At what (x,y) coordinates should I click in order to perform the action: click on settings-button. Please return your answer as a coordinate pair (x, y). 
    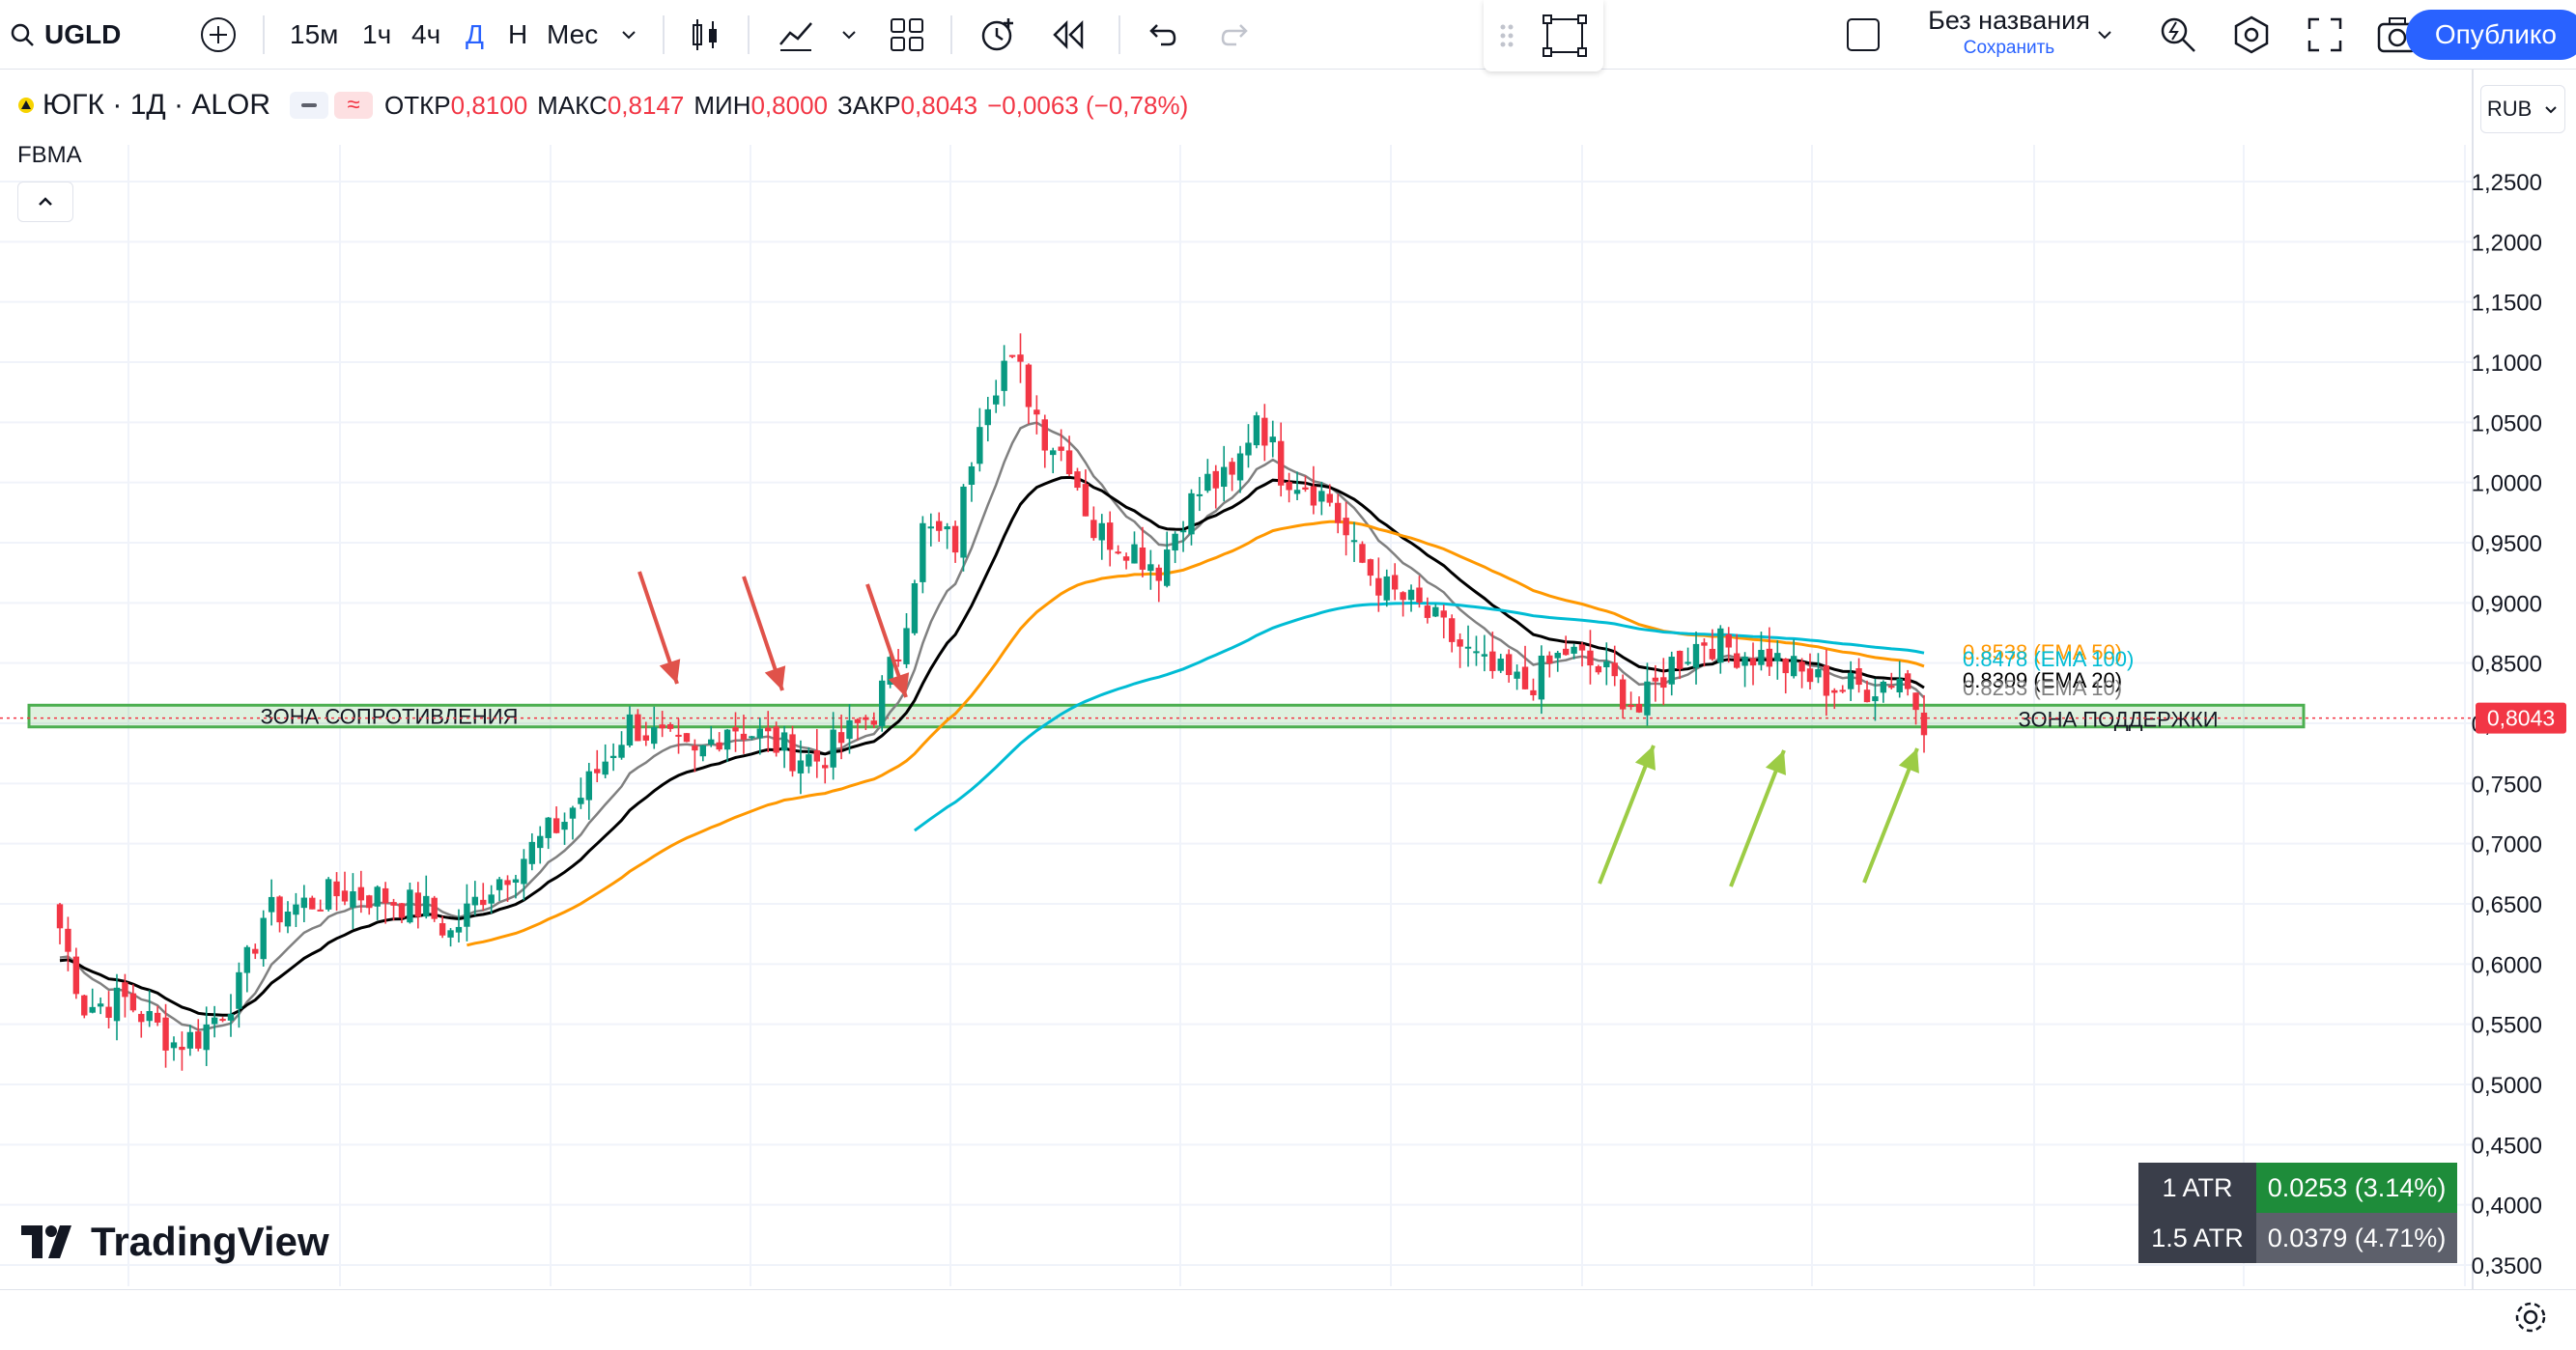
    Looking at the image, I should click on (2251, 35).